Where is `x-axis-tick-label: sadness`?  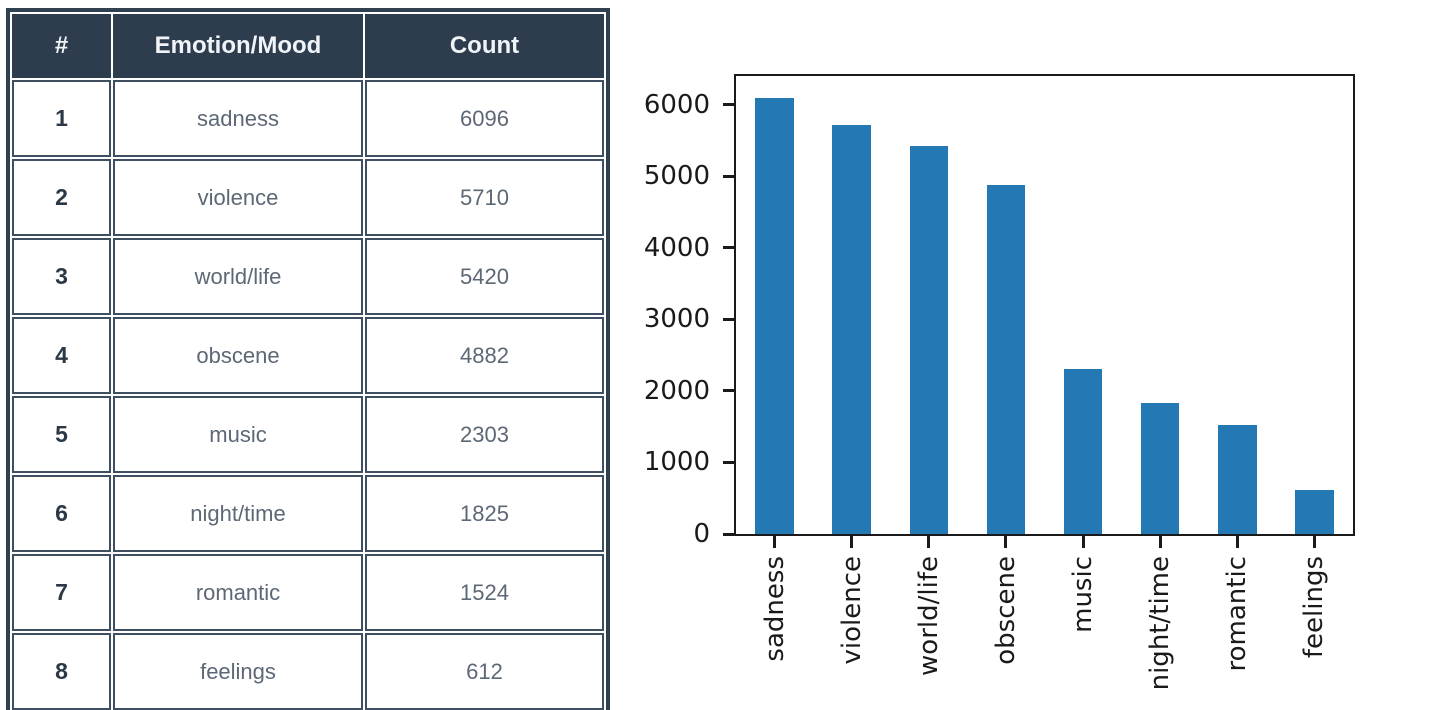
x-axis-tick-label: sadness is located at coordinates (774, 609).